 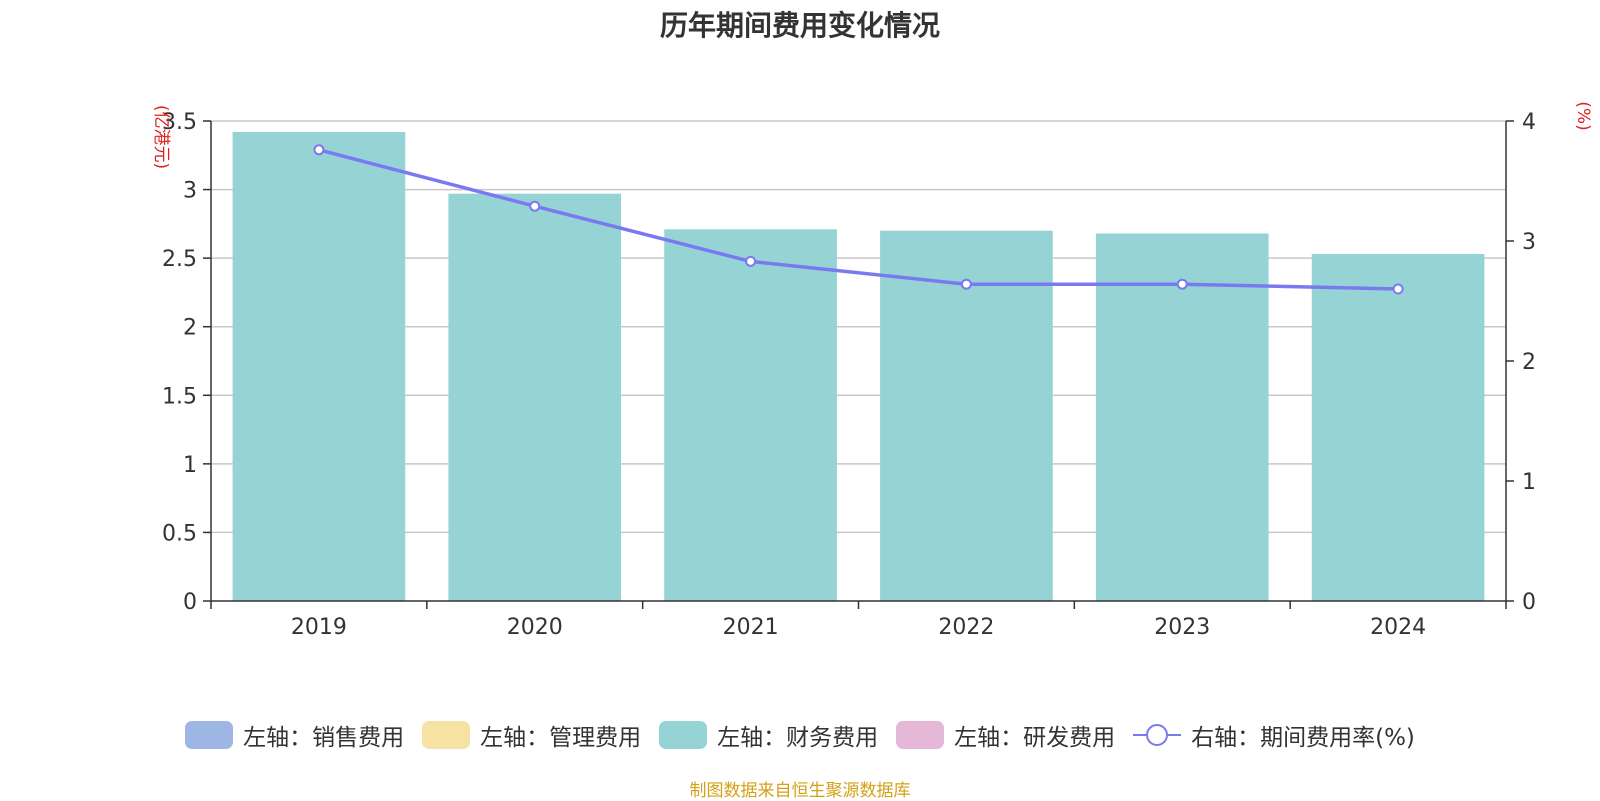 I want to click on y-right-tick-label: 2, so click(x=1529, y=362).